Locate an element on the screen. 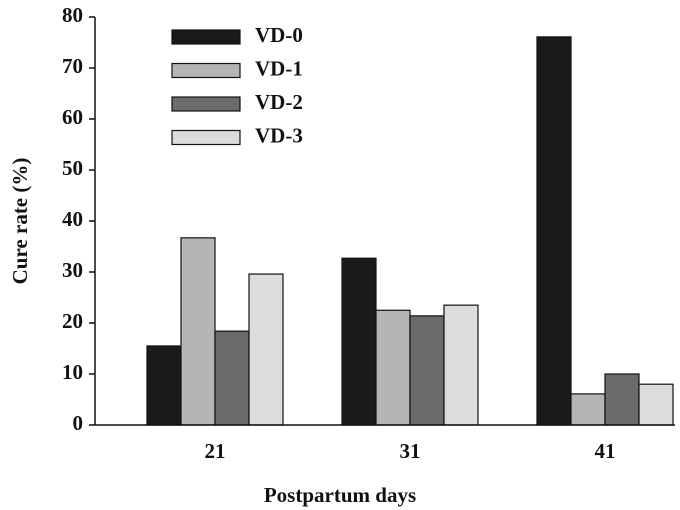  x-axis-label: Postpartum days is located at coordinates (340, 495).